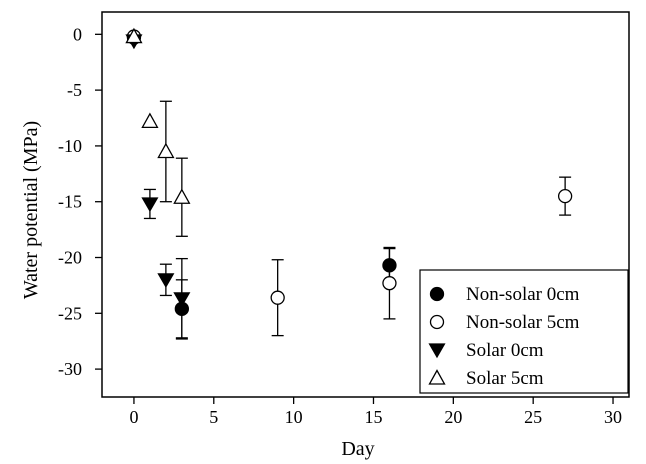 This screenshot has height=464, width=646. What do you see at coordinates (70, 146) in the screenshot?
I see `y-tick-label: -10` at bounding box center [70, 146].